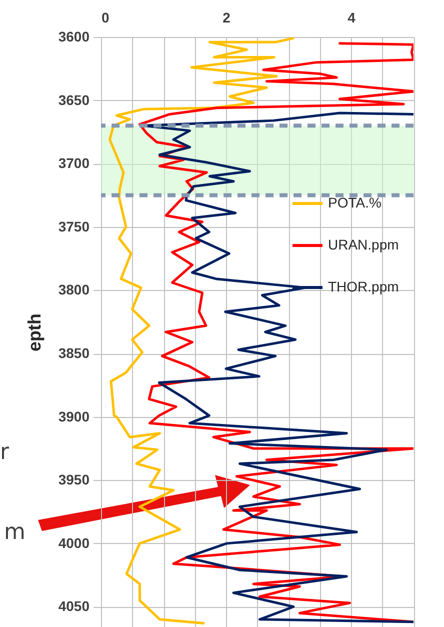 This screenshot has height=627, width=444. What do you see at coordinates (5, 452) in the screenshot?
I see `text: r` at bounding box center [5, 452].